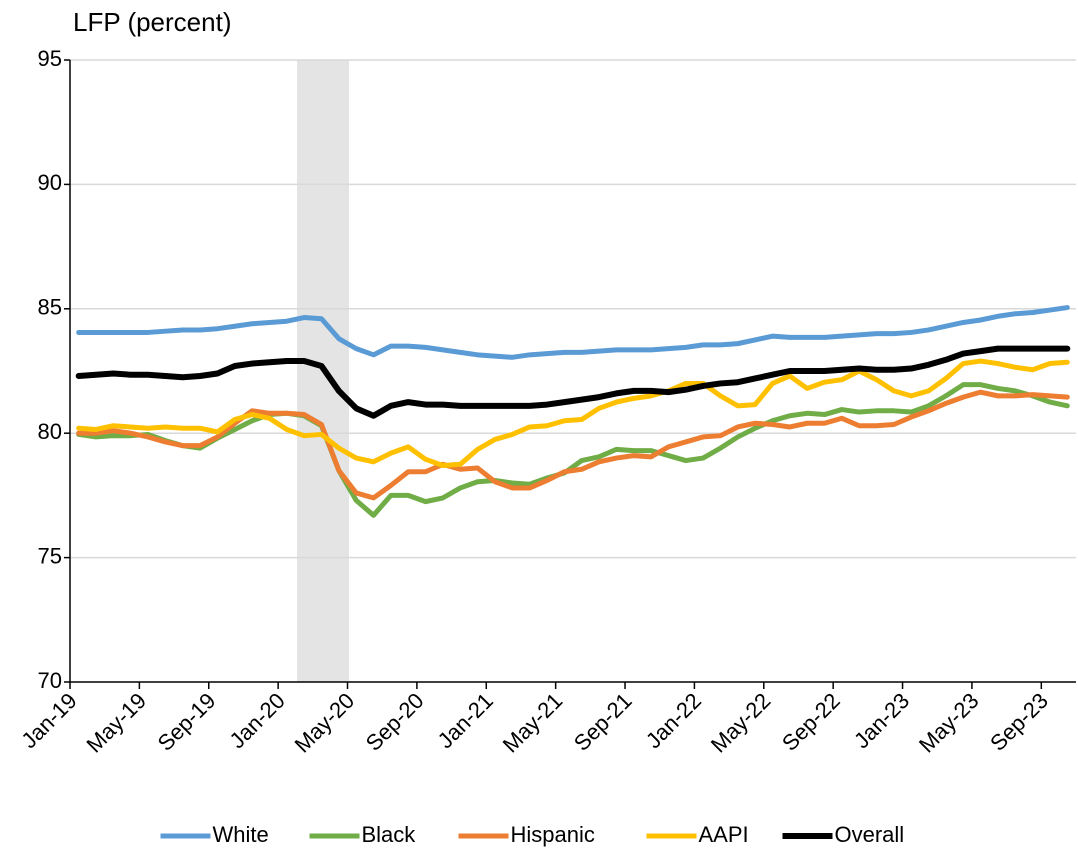 This screenshot has width=1078, height=856. Describe the element at coordinates (152, 22) in the screenshot. I see `y-axis-title: LFP (percent)` at that location.